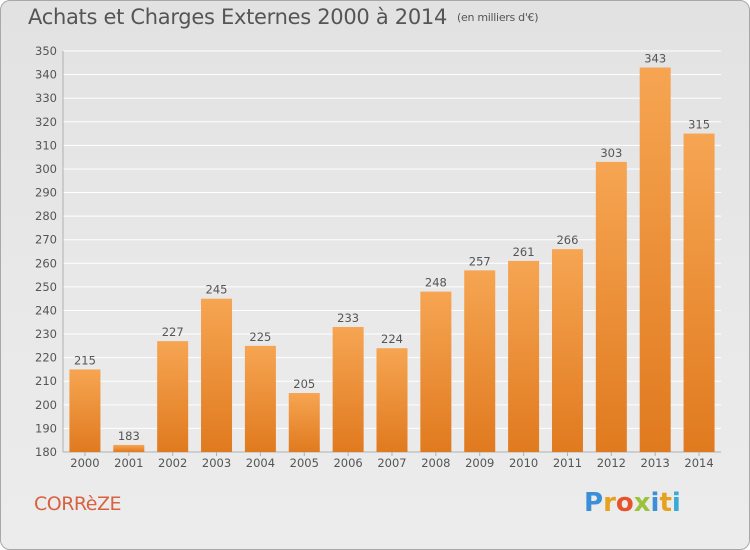  What do you see at coordinates (85, 360) in the screenshot?
I see `data-label: 215` at bounding box center [85, 360].